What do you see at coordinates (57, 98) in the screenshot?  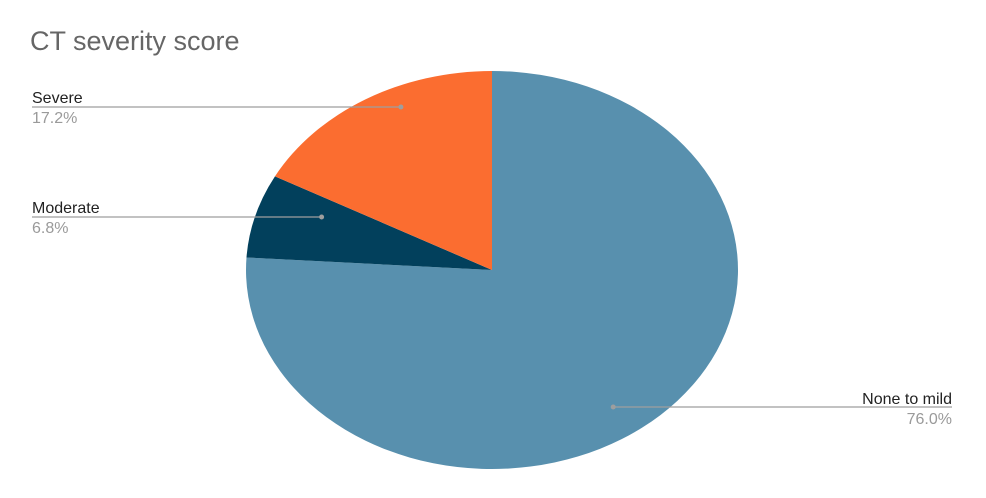 I see `slice-label-severe: Severe` at bounding box center [57, 98].